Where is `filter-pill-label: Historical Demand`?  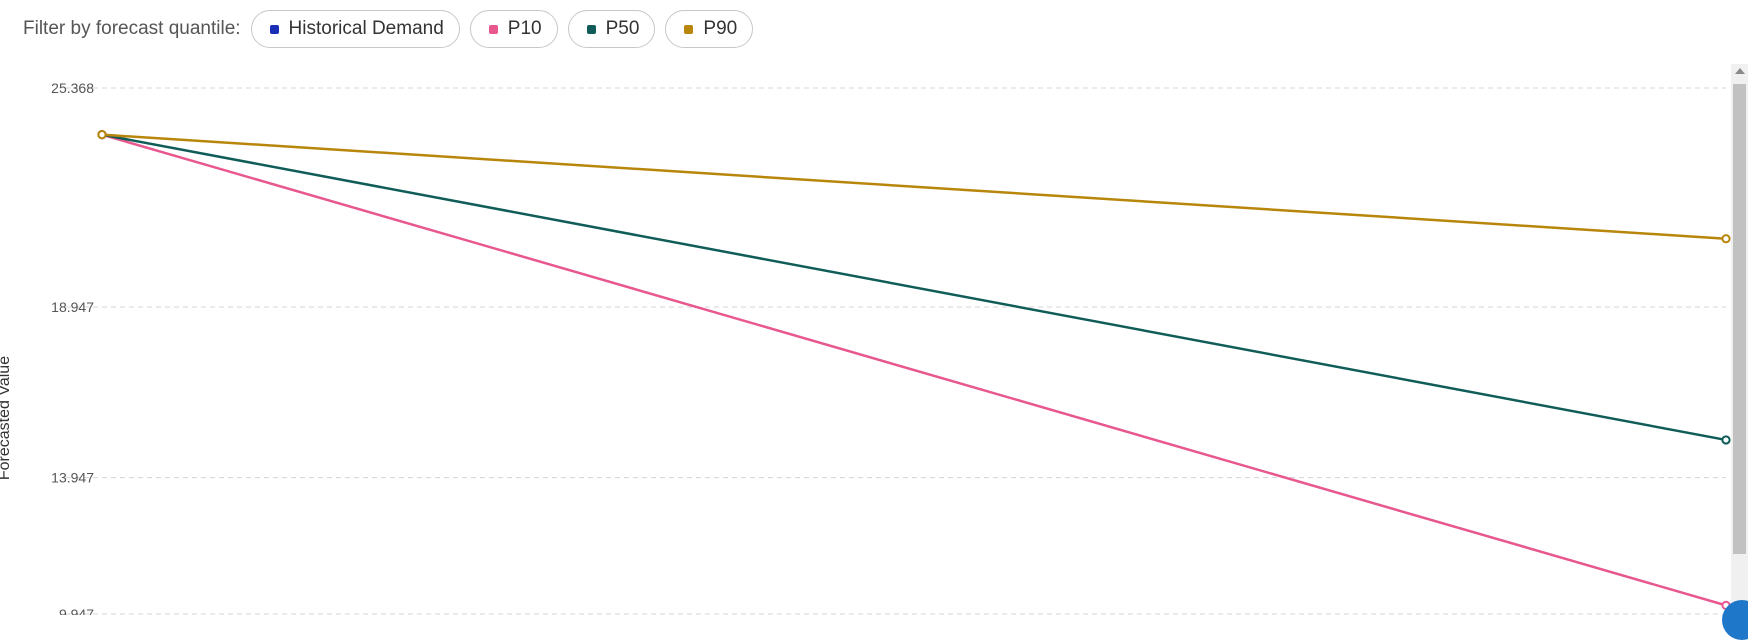 filter-pill-label: Historical Demand is located at coordinates (366, 28).